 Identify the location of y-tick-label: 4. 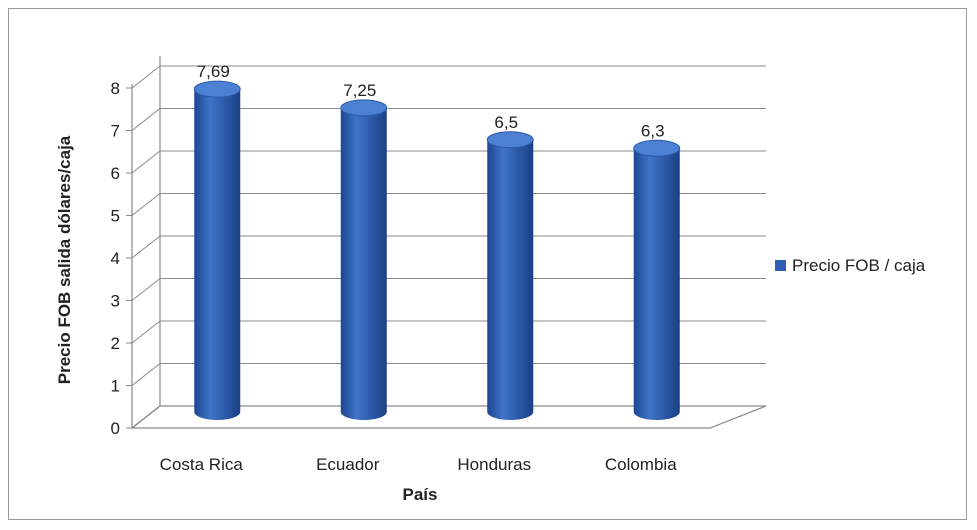
(115, 258).